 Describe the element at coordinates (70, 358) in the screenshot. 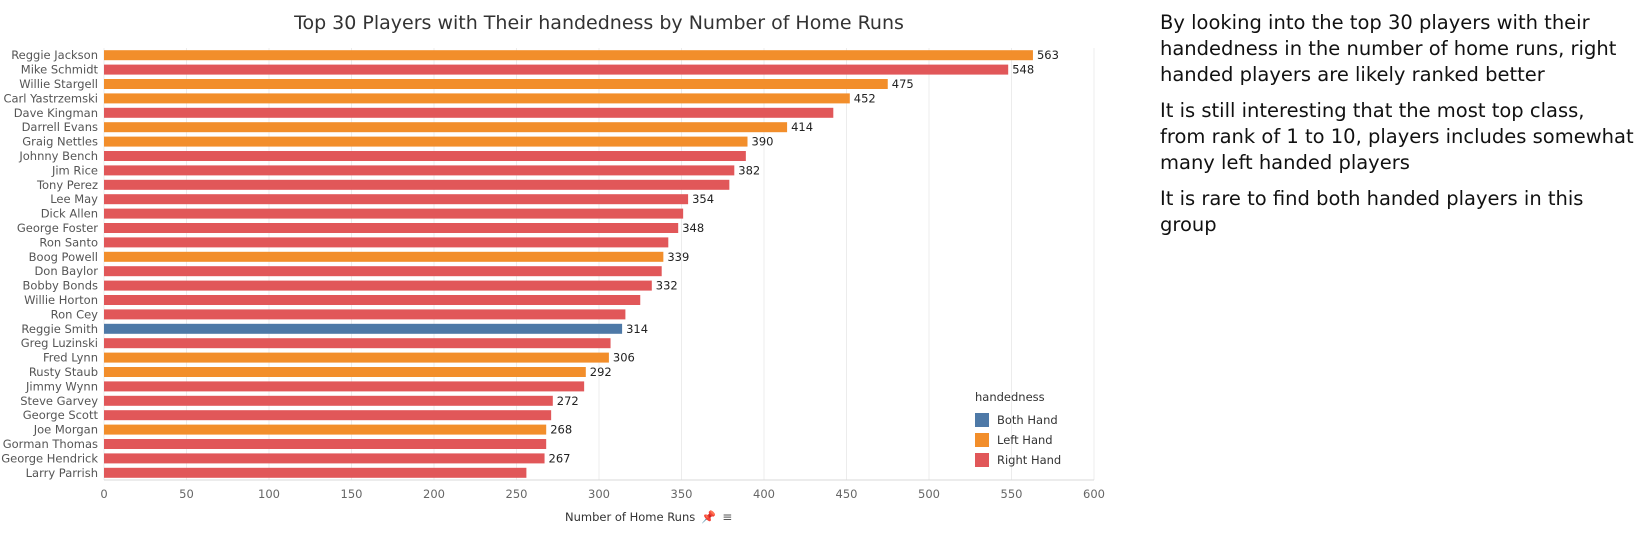

I see `category-label: Fred Lynn` at that location.